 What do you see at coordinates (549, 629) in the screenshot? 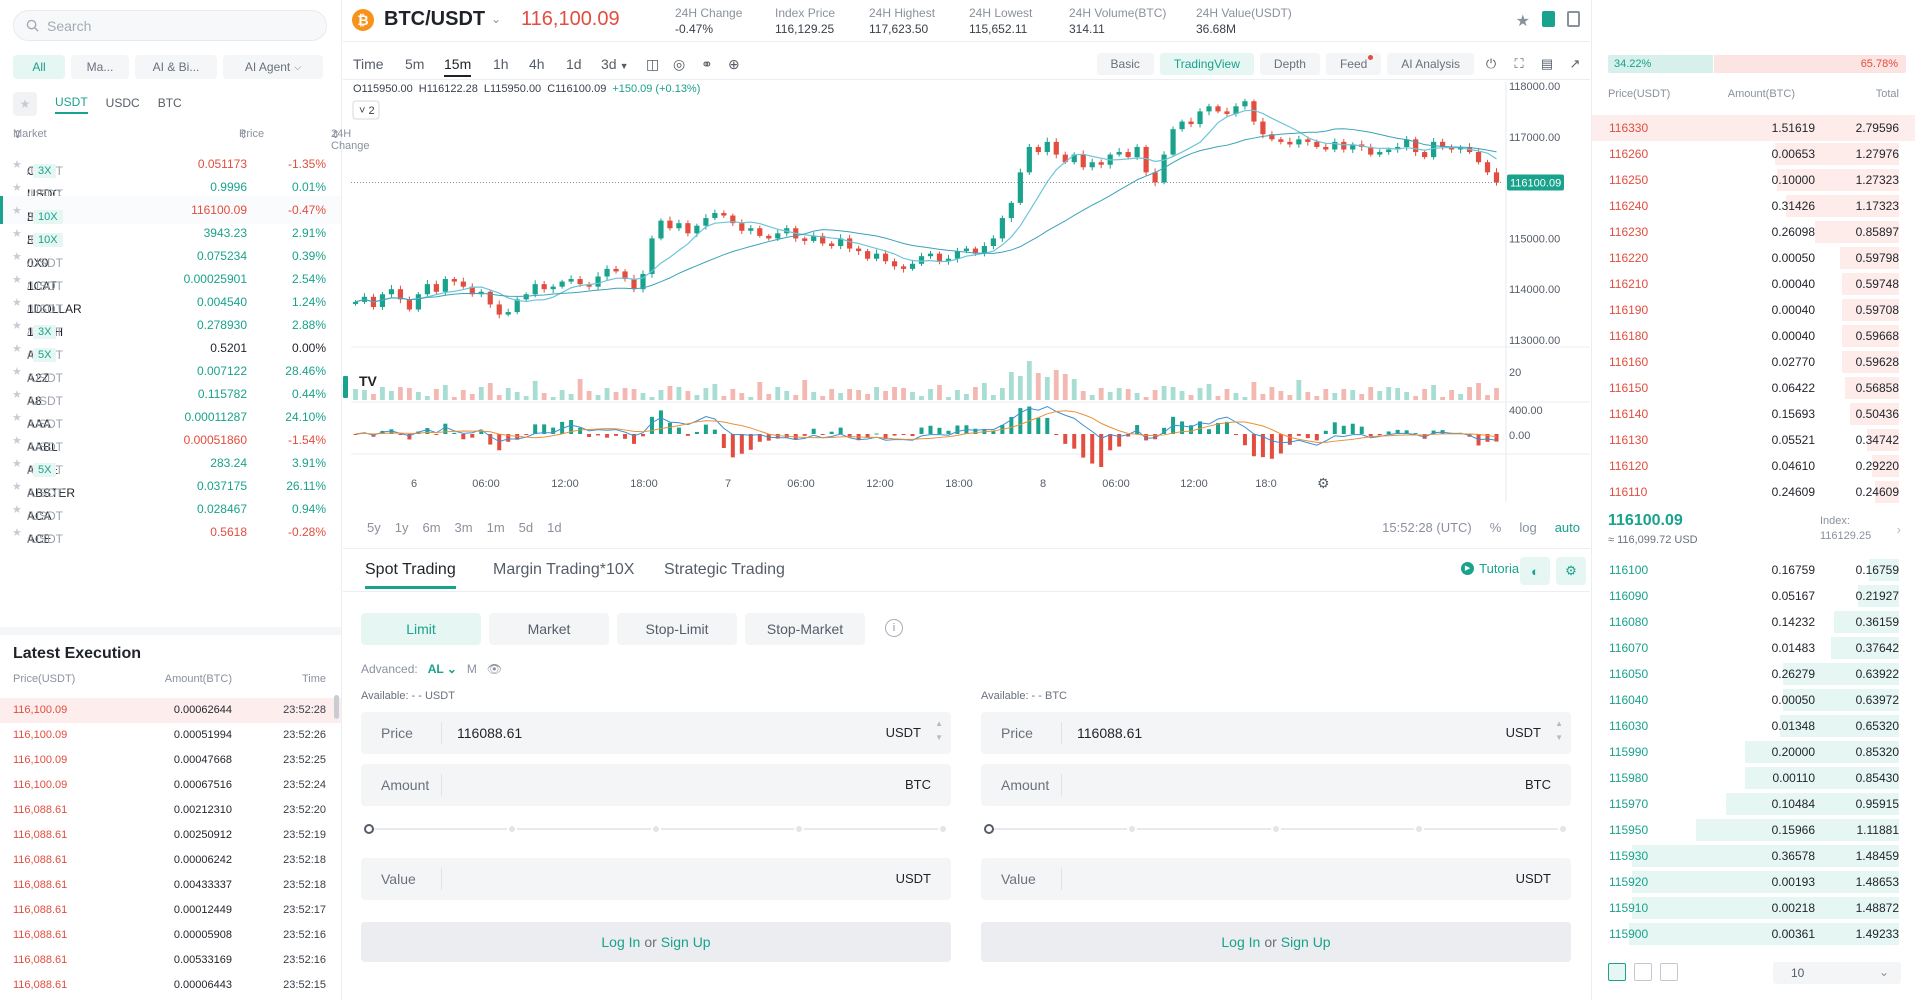
I see `order-type-market: Market` at bounding box center [549, 629].